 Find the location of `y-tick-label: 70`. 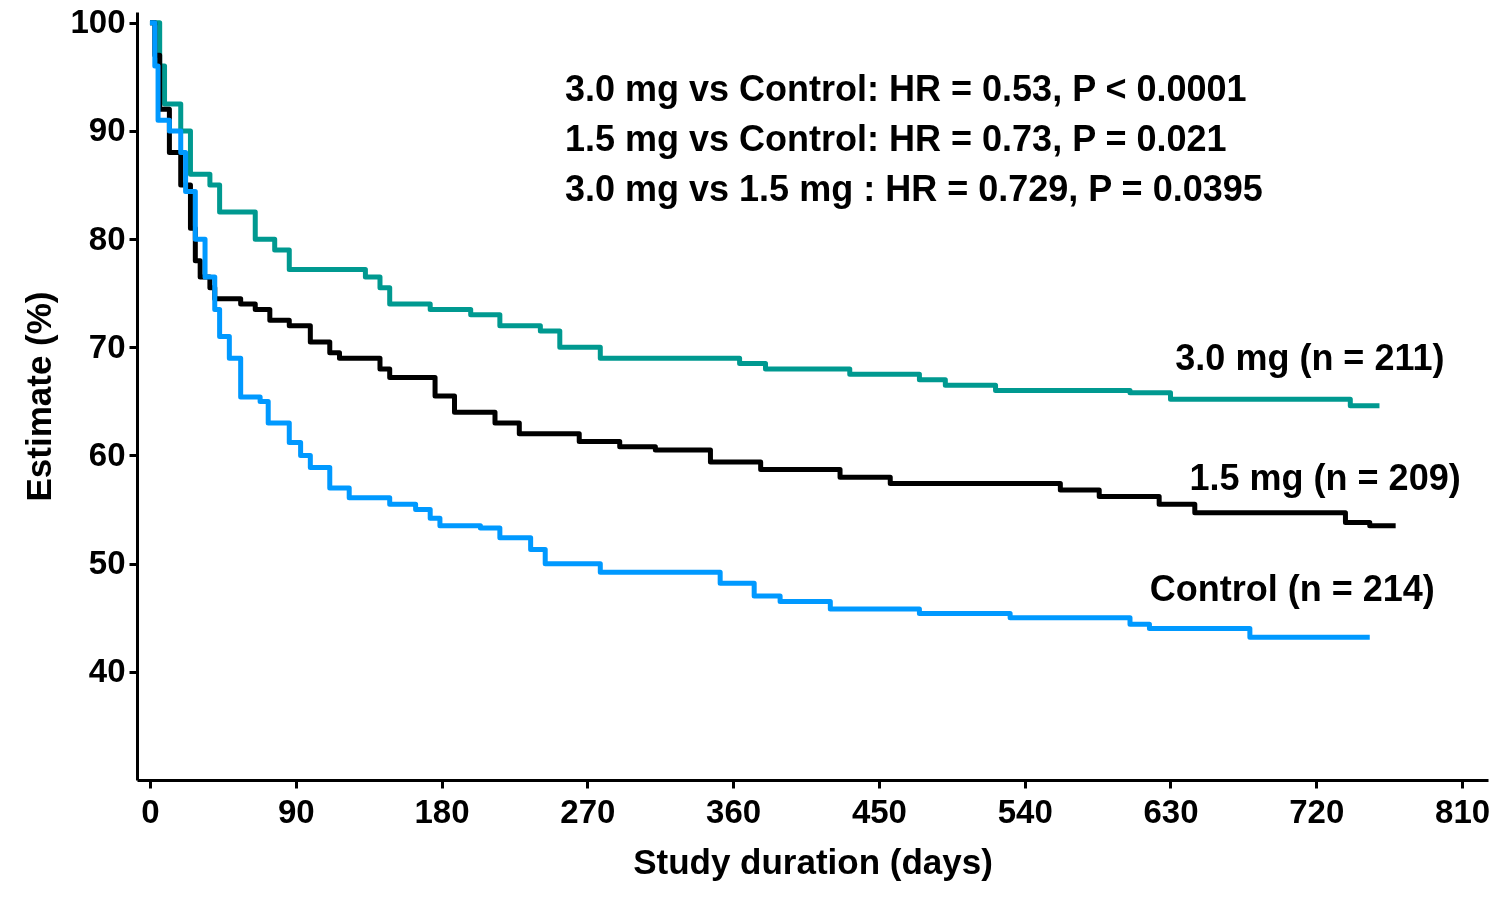

y-tick-label: 70 is located at coordinates (107, 346).